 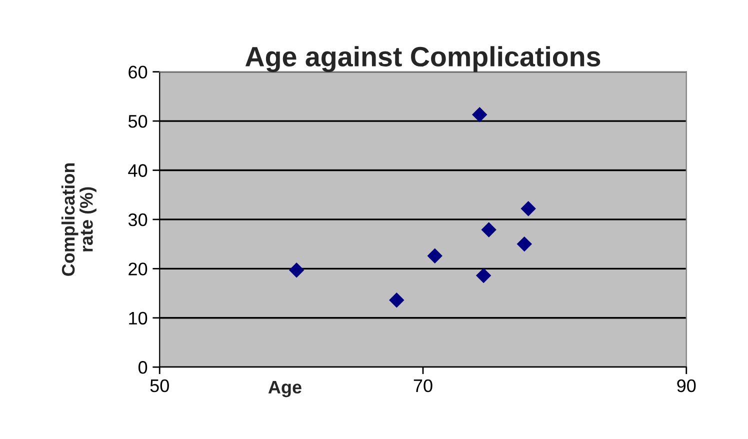 What do you see at coordinates (686, 385) in the screenshot?
I see `x-tick-label: 90` at bounding box center [686, 385].